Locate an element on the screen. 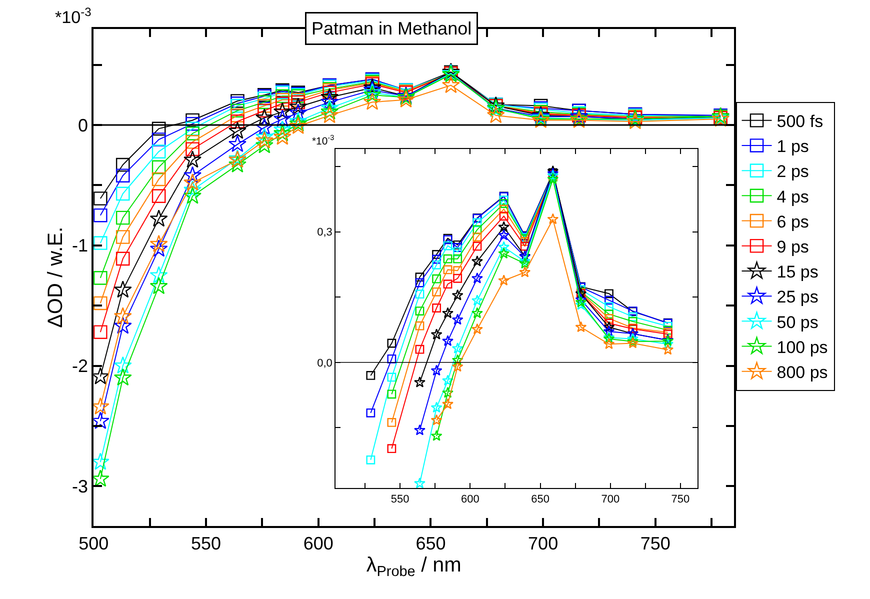 This screenshot has width=870, height=599. legend-label: 800 ps is located at coordinates (802, 372).